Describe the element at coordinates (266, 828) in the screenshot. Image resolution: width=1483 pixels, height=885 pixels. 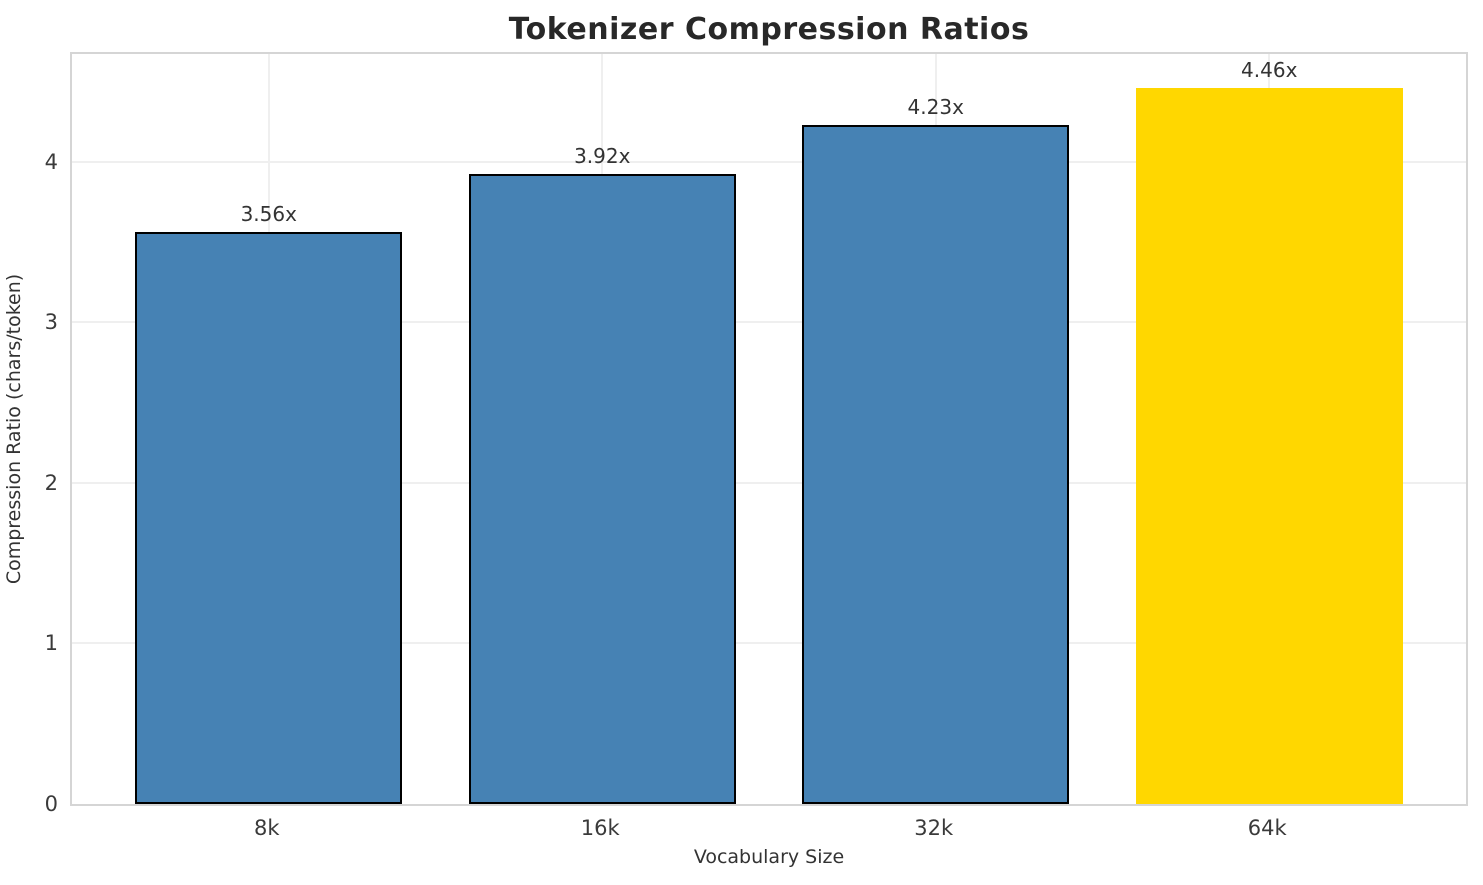
I see `x-tick-label-8k: 8k` at that location.